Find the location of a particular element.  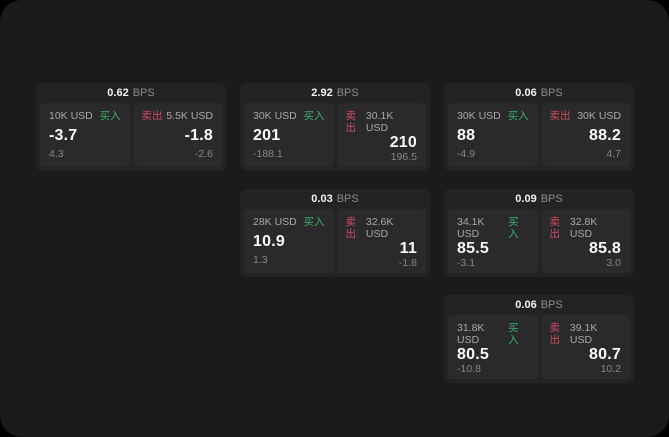

quote-body: 30K USD 买入 88 -4.9 卖出 30K USD 88.2 4.7 is located at coordinates (539, 135).